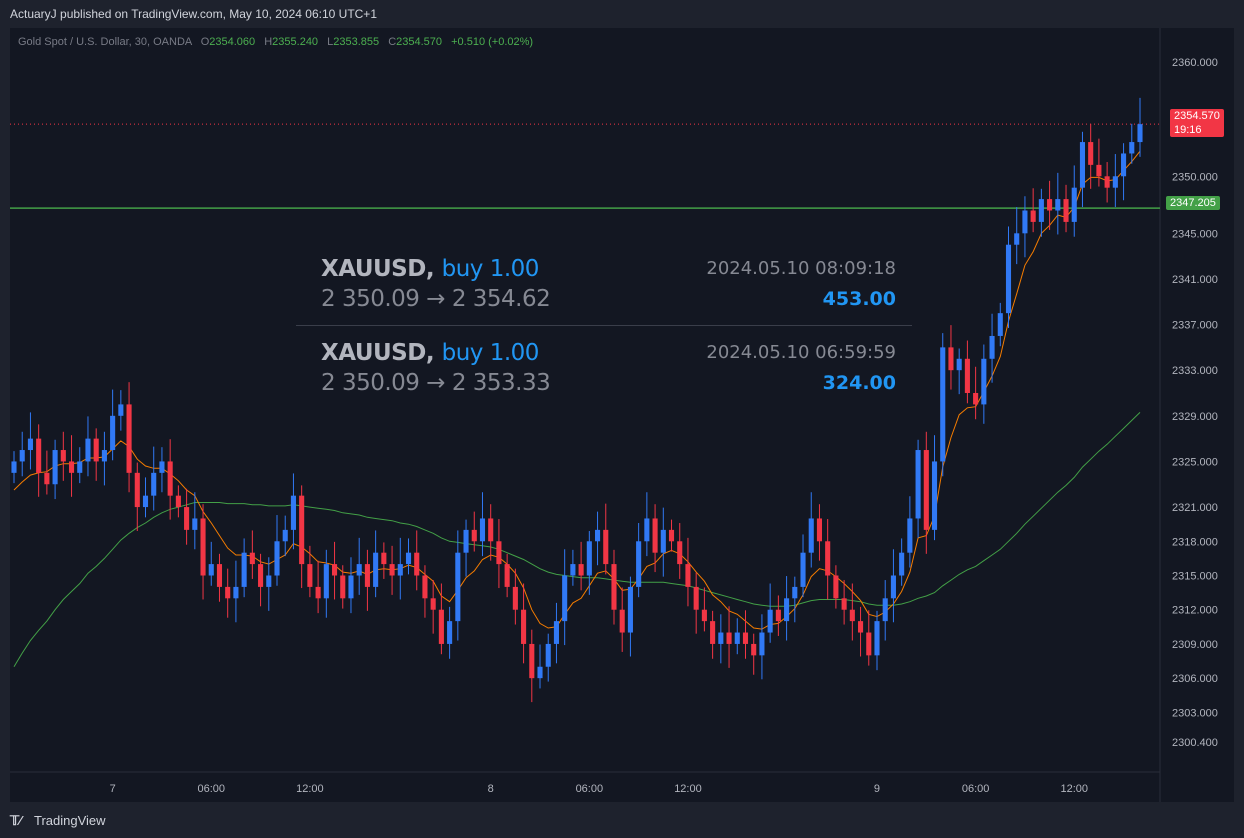 Image resolution: width=1244 pixels, height=838 pixels. Describe the element at coordinates (378, 353) in the screenshot. I see `trade-2-symbol-text: XAUUSD,` at that location.